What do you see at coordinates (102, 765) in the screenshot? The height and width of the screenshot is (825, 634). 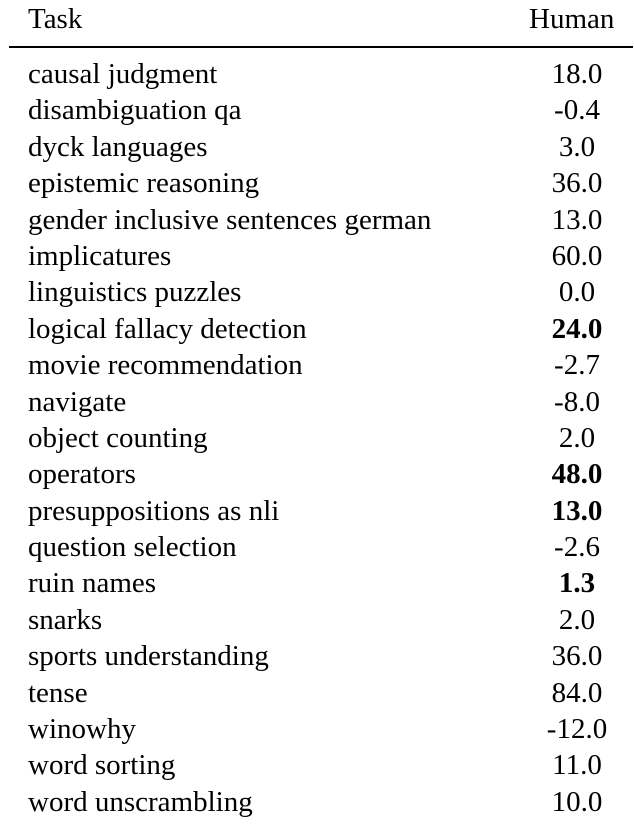 I see `task-cell: word sorting` at bounding box center [102, 765].